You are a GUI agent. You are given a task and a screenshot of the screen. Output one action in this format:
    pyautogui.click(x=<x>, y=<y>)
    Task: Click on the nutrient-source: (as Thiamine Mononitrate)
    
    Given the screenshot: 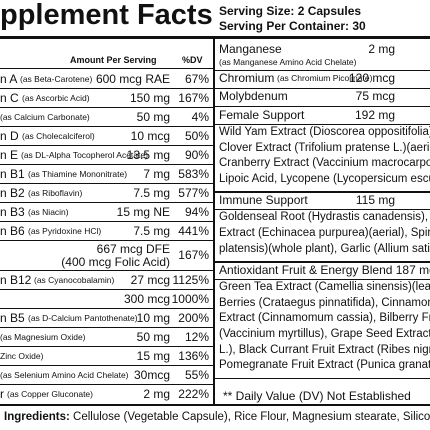 What is the action you would take?
    pyautogui.click(x=78, y=173)
    